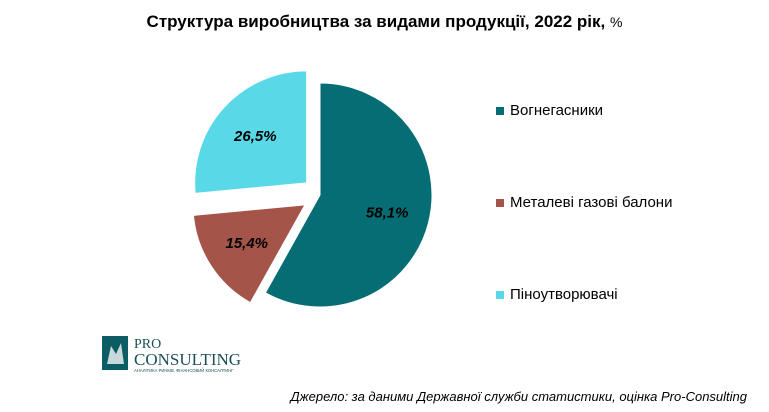 Image resolution: width=769 pixels, height=412 pixels. Describe the element at coordinates (557, 110) in the screenshot. I see `legend-label: Вогнегасники` at that location.